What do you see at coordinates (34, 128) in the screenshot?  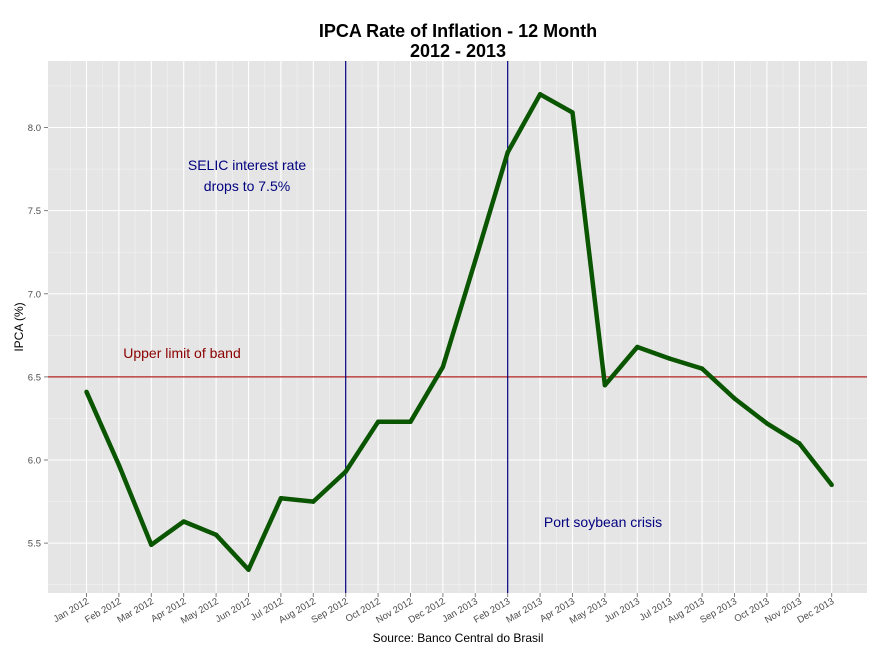 I see `y-tick-label: 8.0` at bounding box center [34, 128].